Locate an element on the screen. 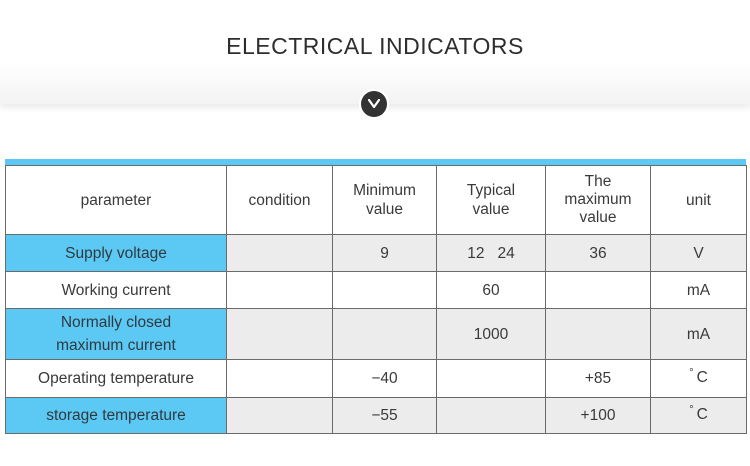 Image resolution: width=750 pixels, height=466 pixels. column-header-label: Typical value is located at coordinates (491, 200).